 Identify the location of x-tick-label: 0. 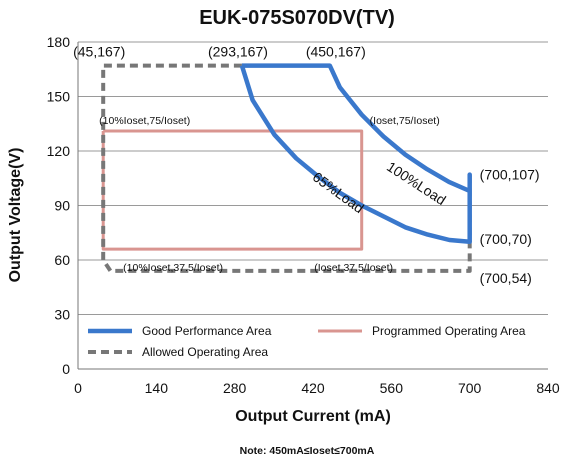
(78, 388).